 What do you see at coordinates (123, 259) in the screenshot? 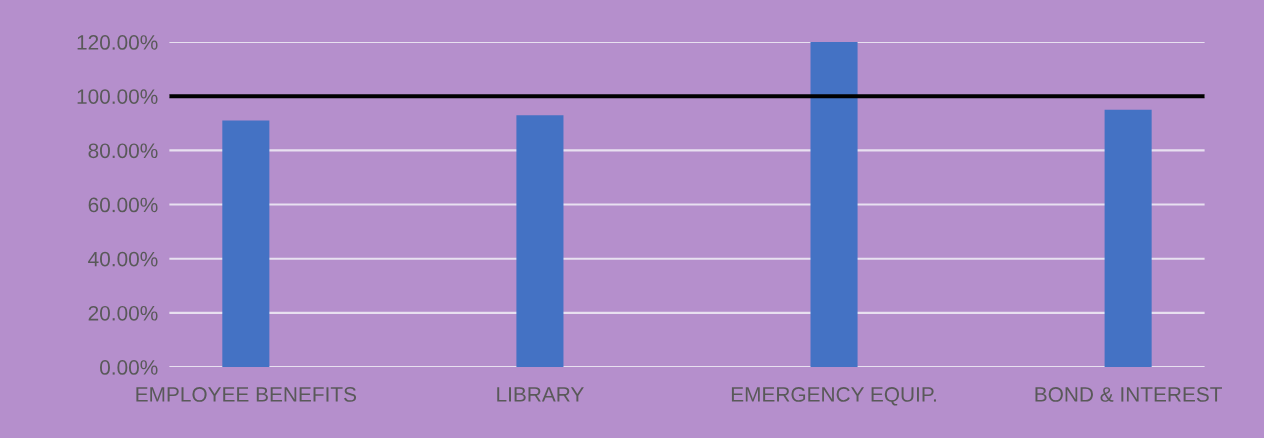
I see `y-tick-label: 40.00%` at bounding box center [123, 259].